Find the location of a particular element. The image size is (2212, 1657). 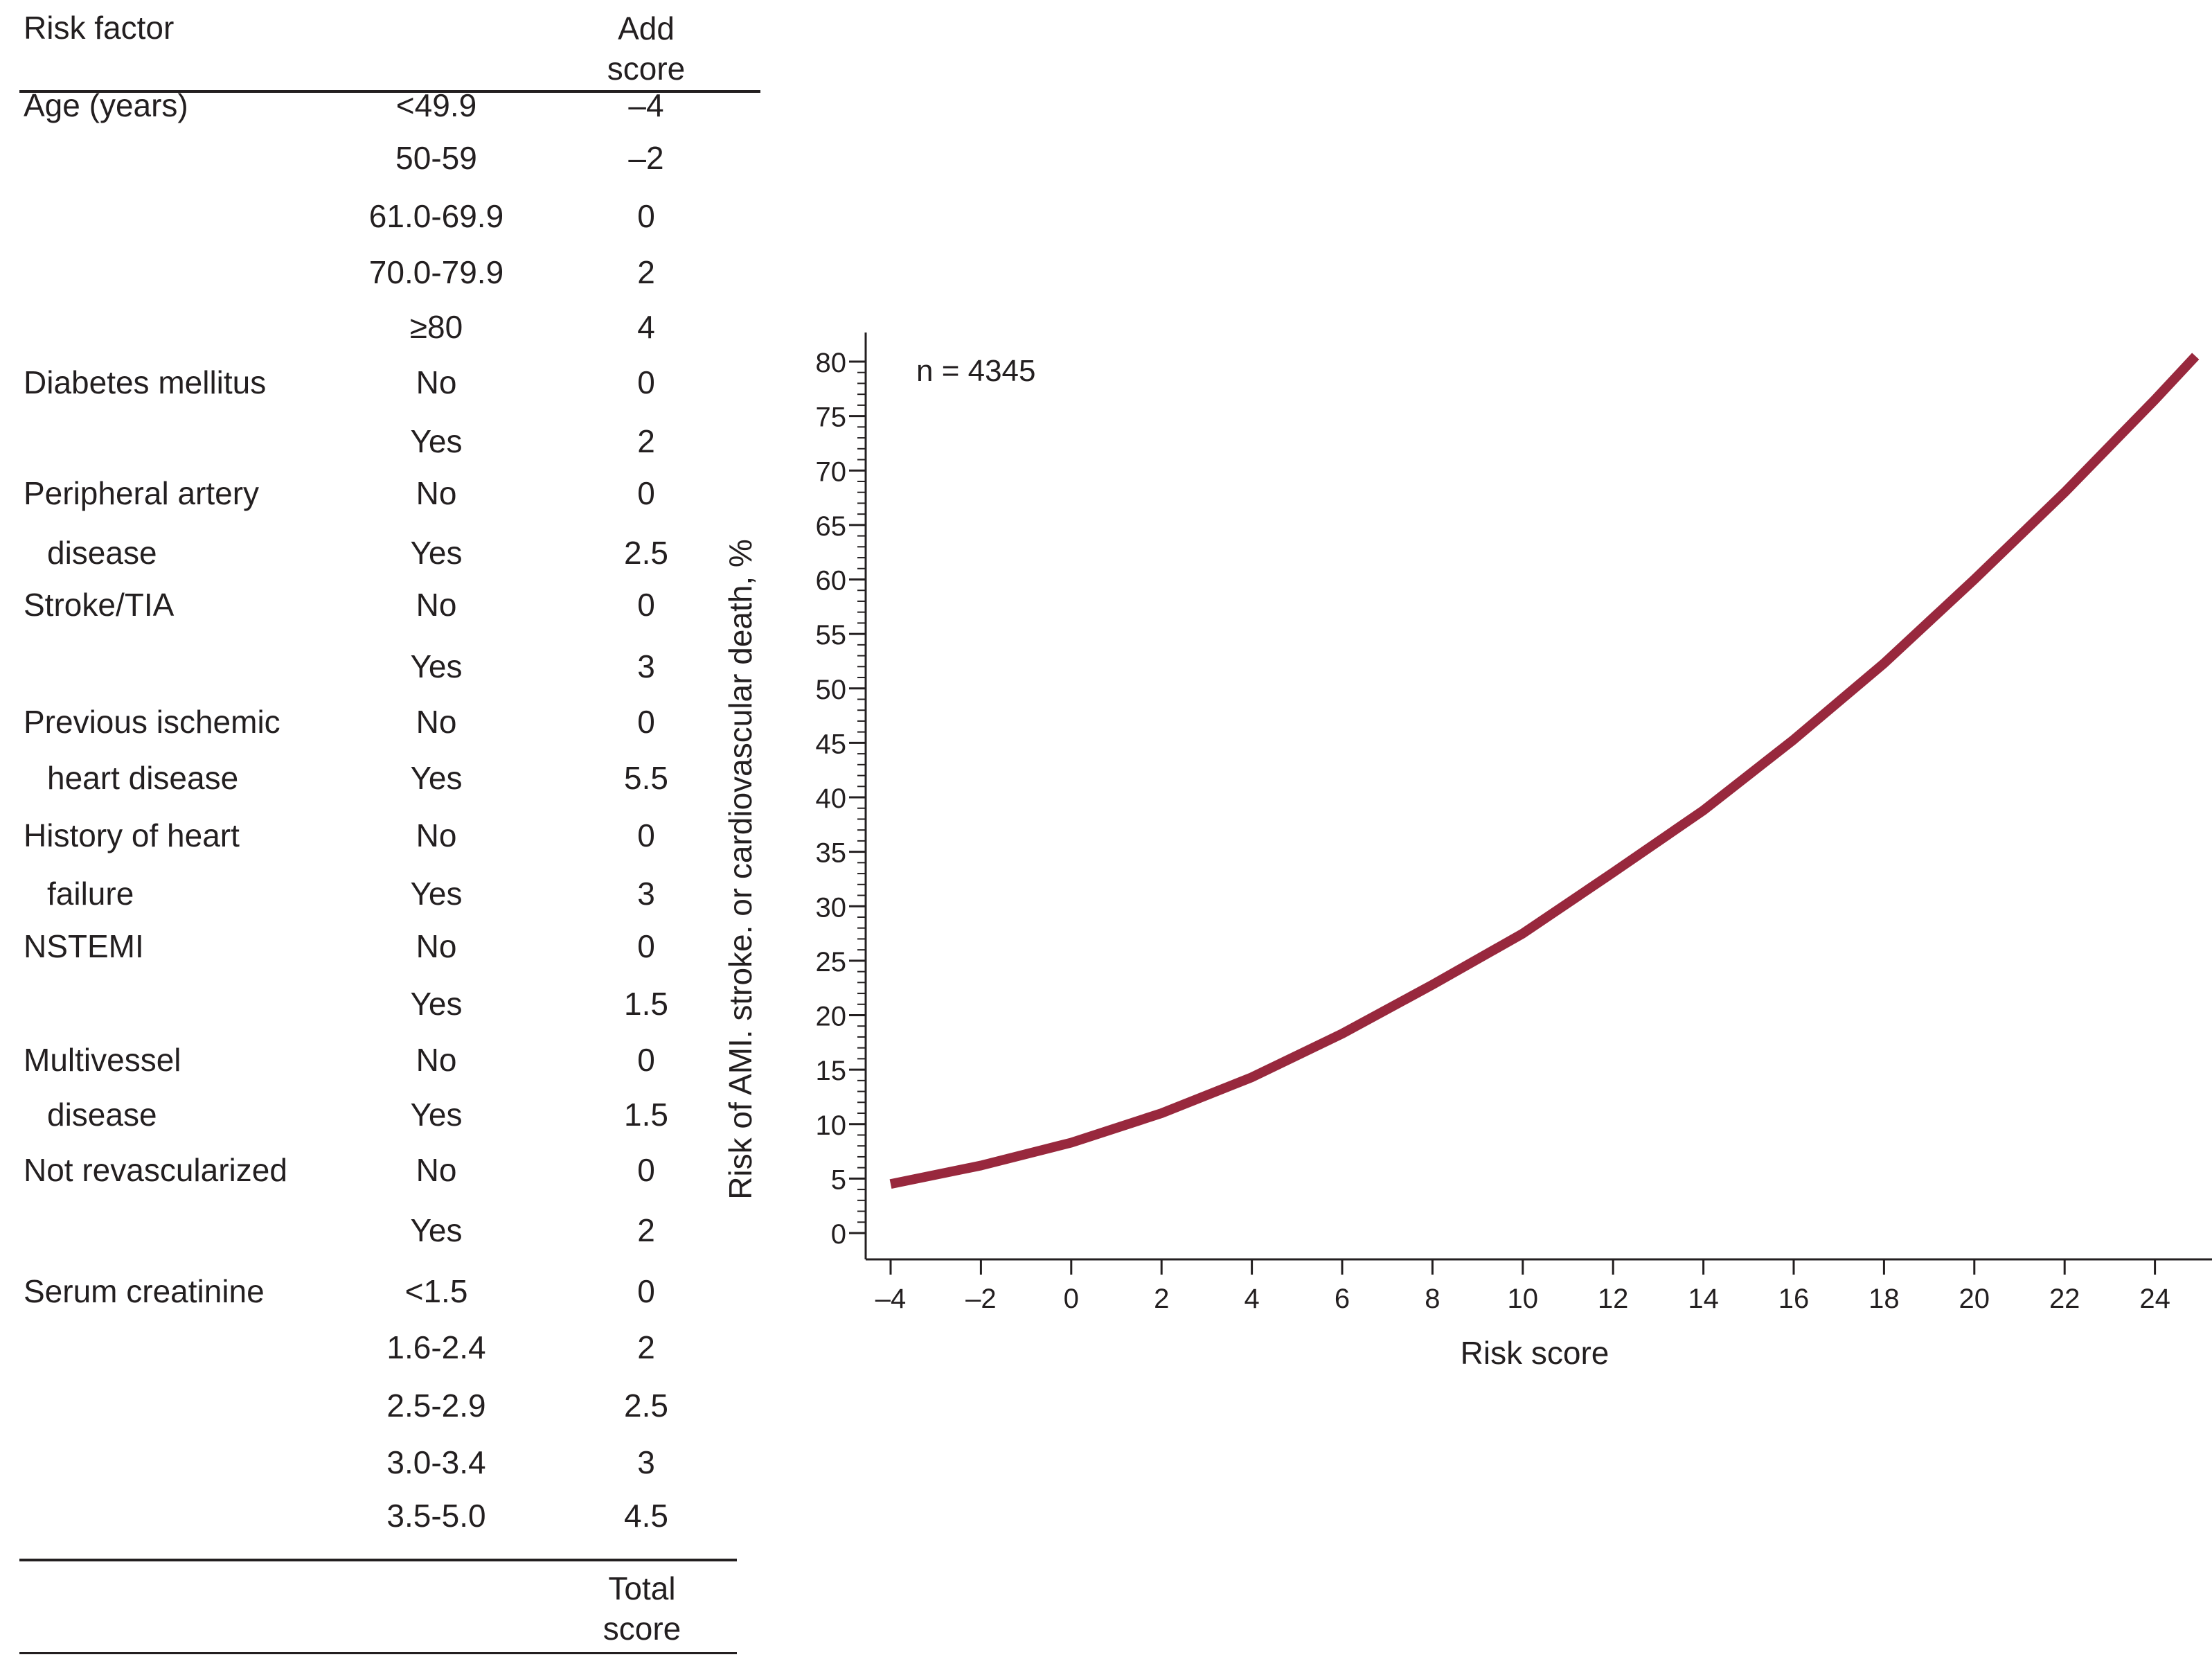

risk-factor-label: heart disease is located at coordinates (143, 778).